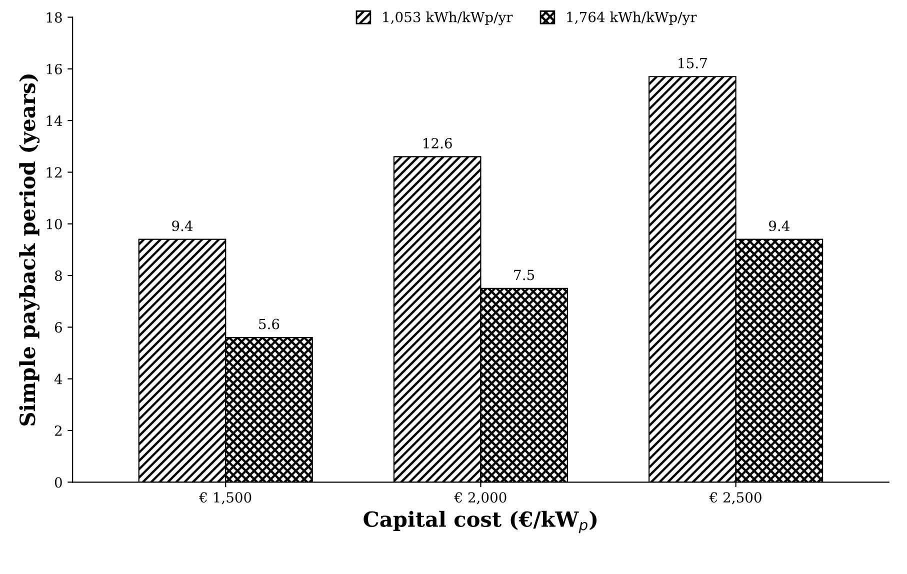  I want to click on y-axis-title: Simple payback period (years), so click(29, 250).